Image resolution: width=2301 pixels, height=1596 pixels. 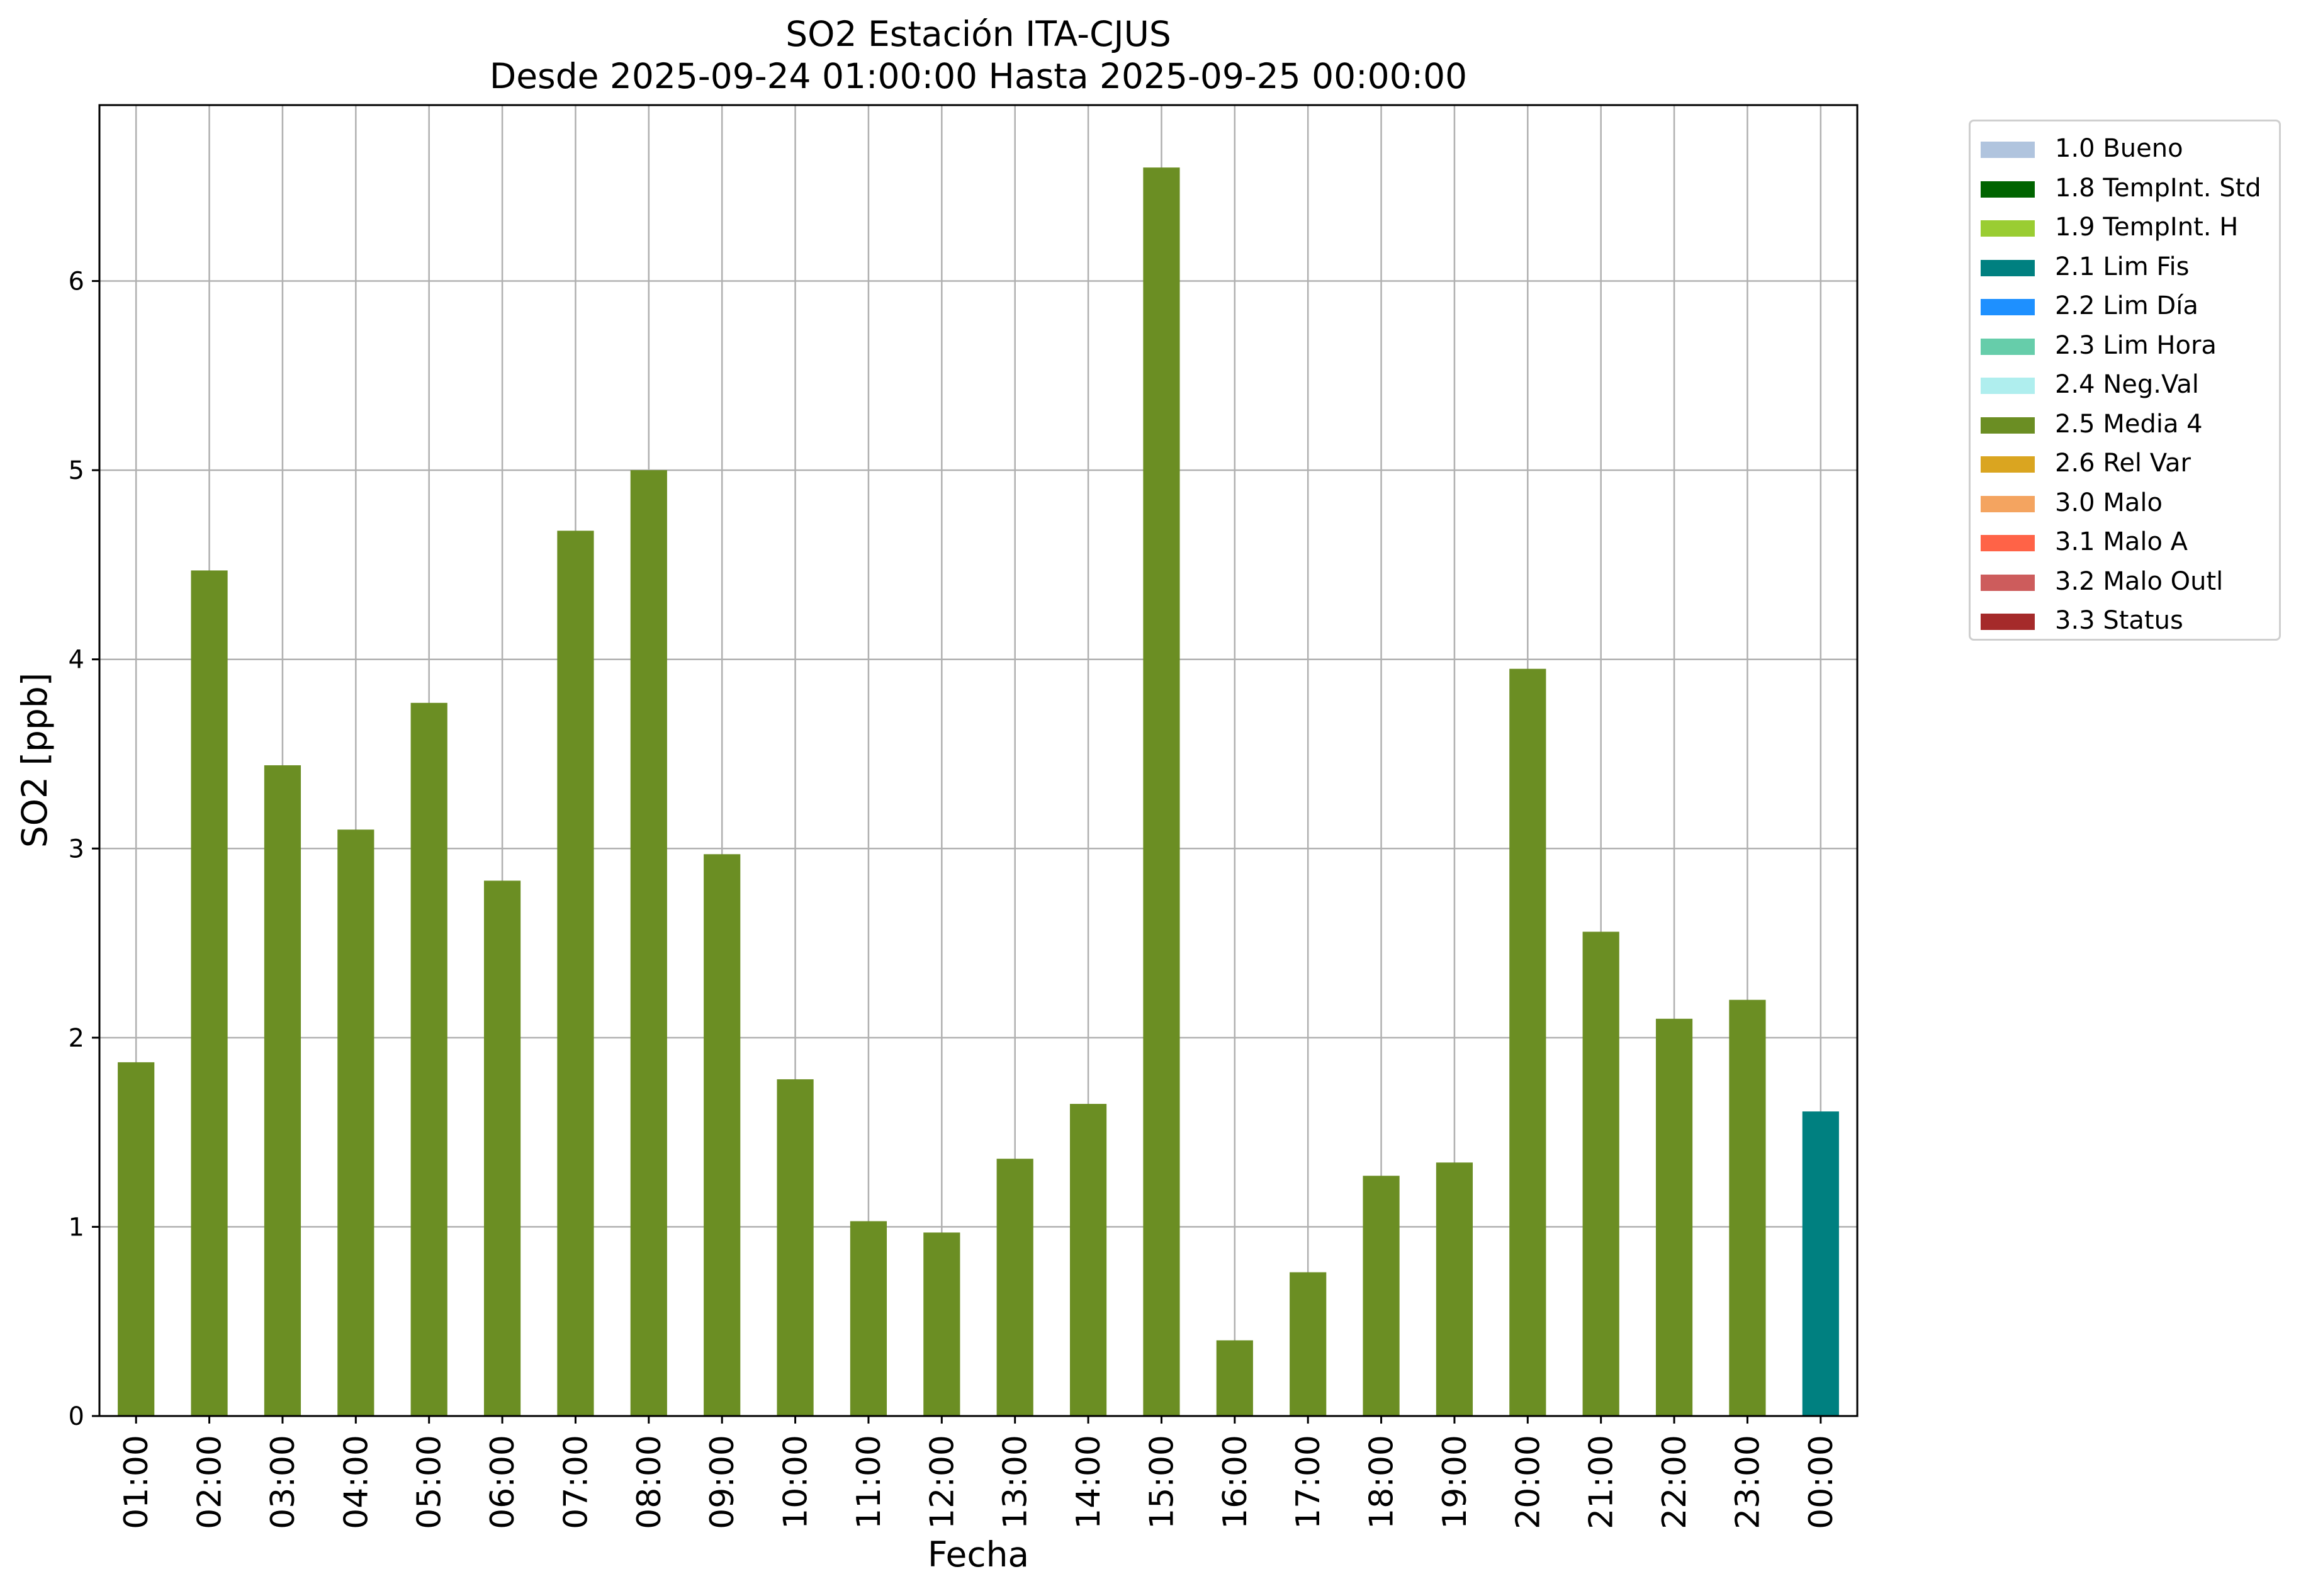 I want to click on x-axis-label: Fecha, so click(x=979, y=1554).